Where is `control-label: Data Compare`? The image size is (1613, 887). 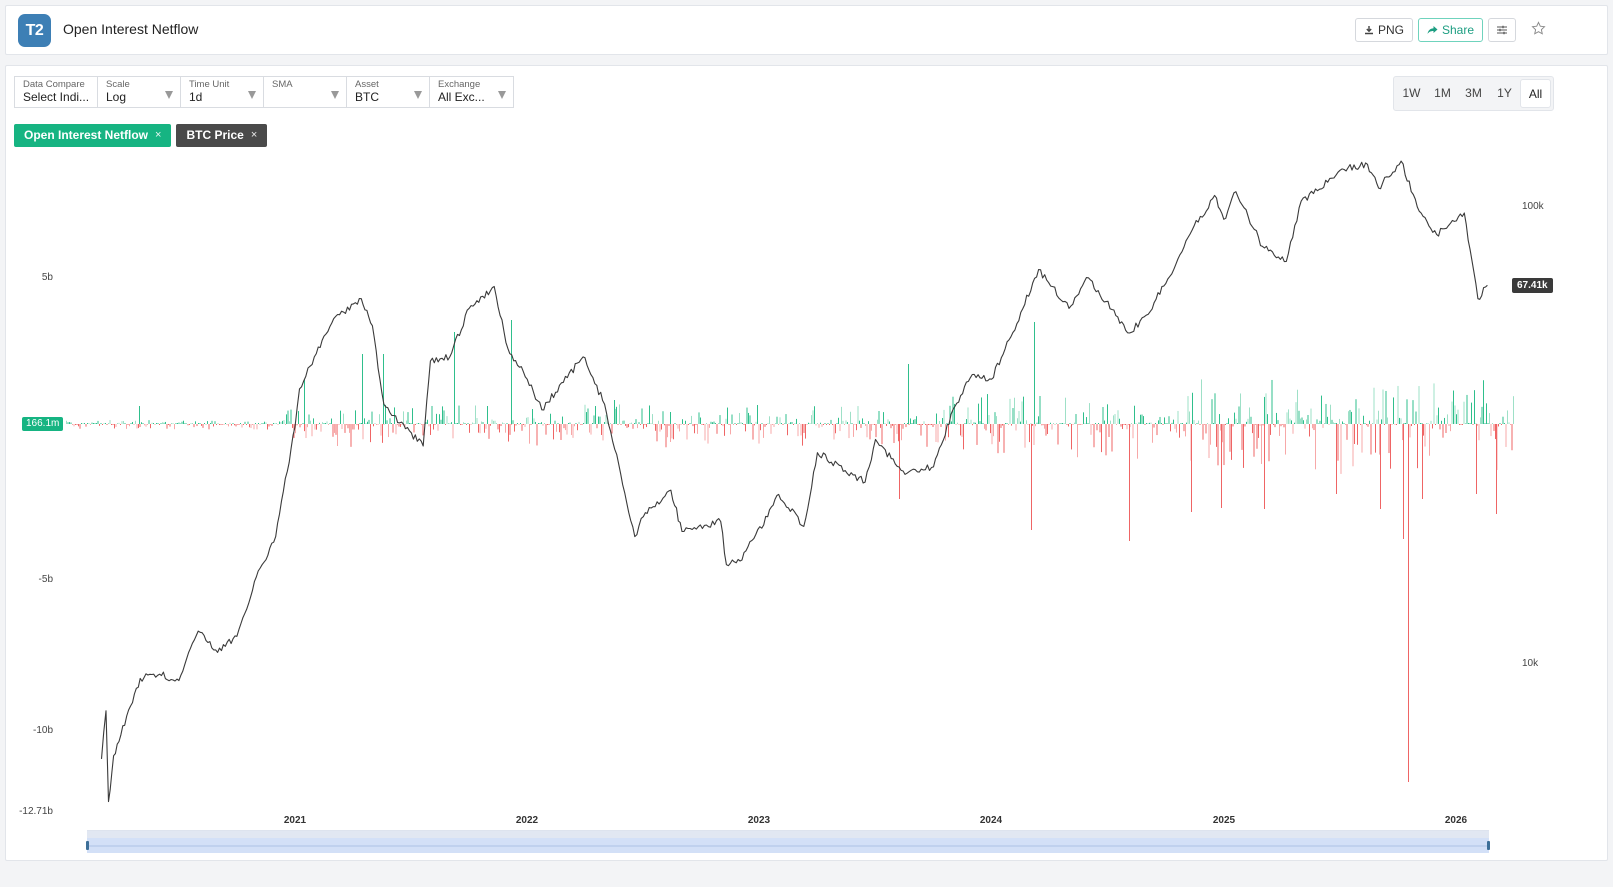
control-label: Data Compare is located at coordinates (54, 84).